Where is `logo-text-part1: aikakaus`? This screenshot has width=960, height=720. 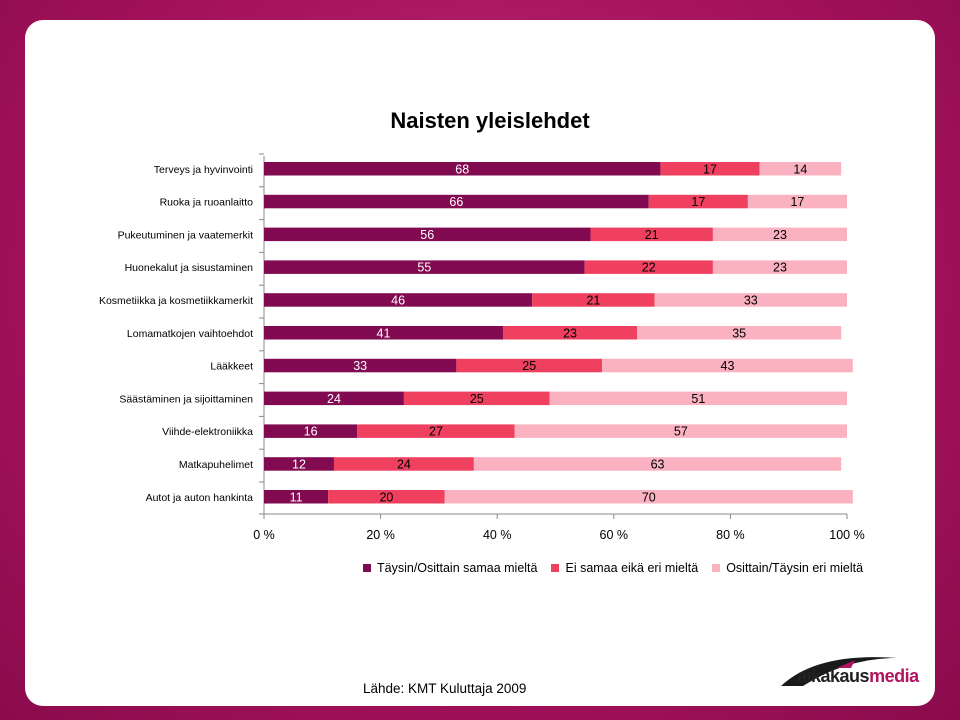 logo-text-part1: aikakaus is located at coordinates (833, 676).